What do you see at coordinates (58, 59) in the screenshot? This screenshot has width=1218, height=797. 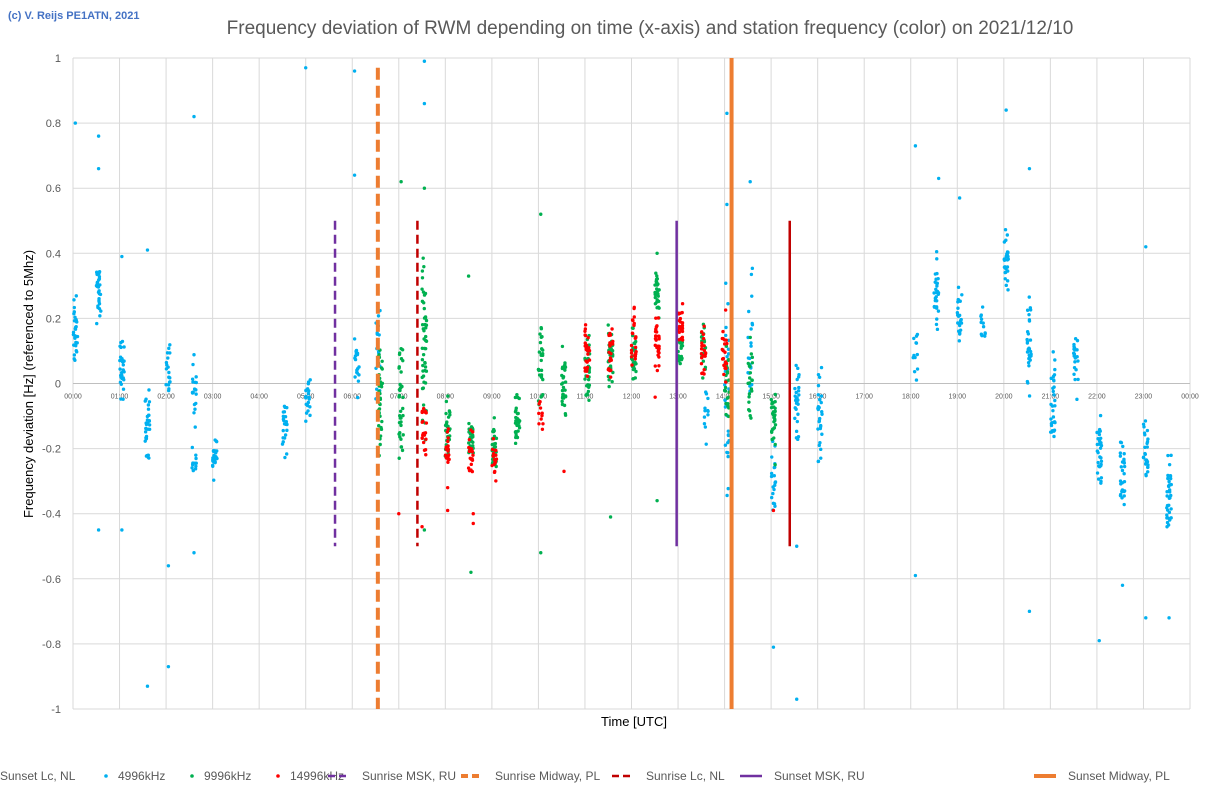 I see `y-tick-label: 1` at bounding box center [58, 59].